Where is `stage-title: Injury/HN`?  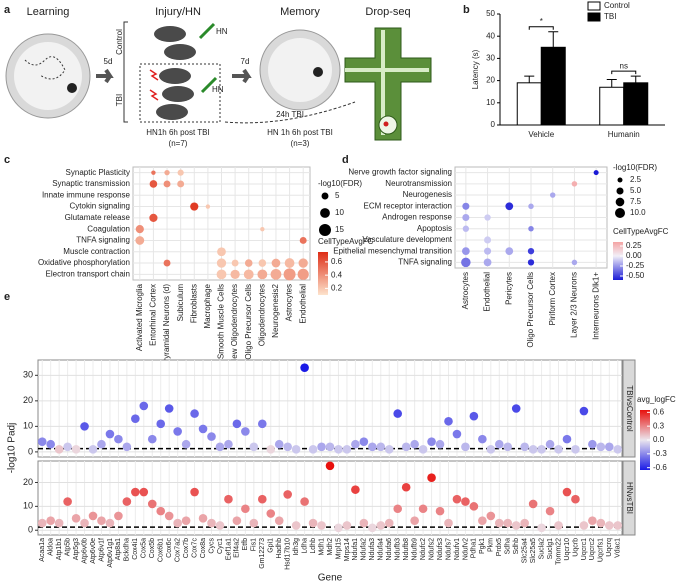 stage-title: Injury/HN is located at coordinates (178, 12).